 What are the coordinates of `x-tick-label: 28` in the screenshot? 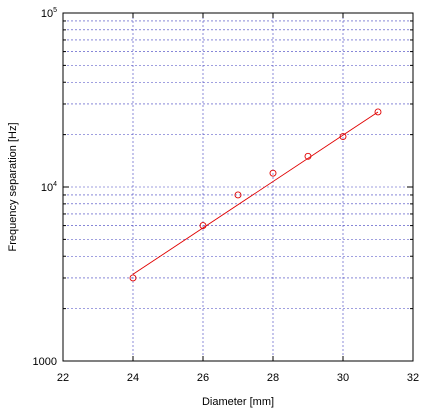 It's located at (273, 378).